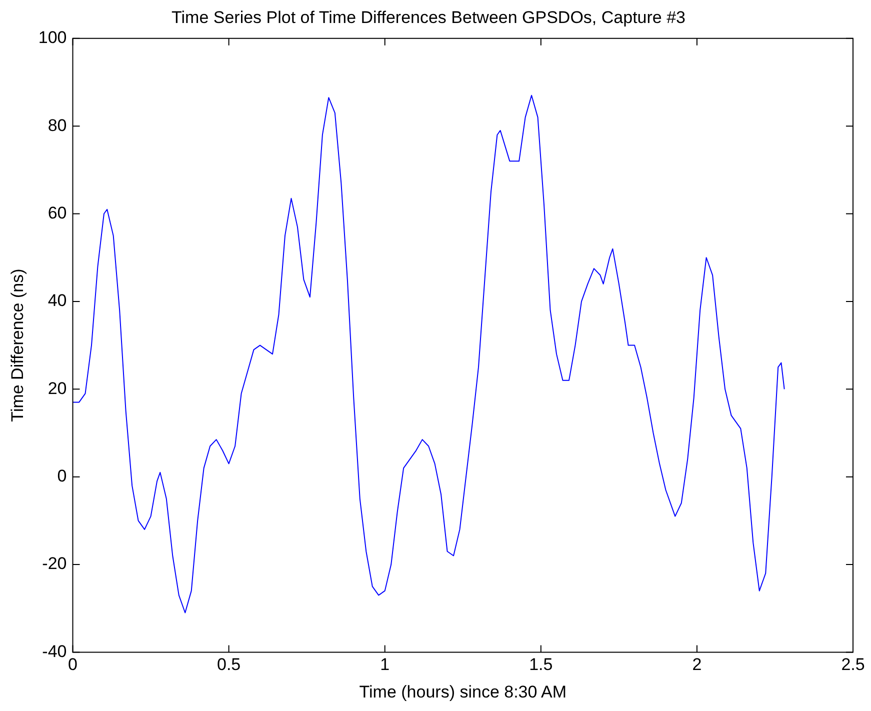  Describe the element at coordinates (385, 664) in the screenshot. I see `x-tick-label: 1` at that location.